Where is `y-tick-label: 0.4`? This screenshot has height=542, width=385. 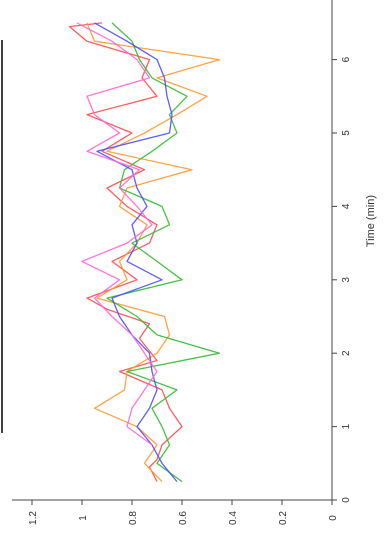 y-tick-label: 0.4 is located at coordinates (233, 518).